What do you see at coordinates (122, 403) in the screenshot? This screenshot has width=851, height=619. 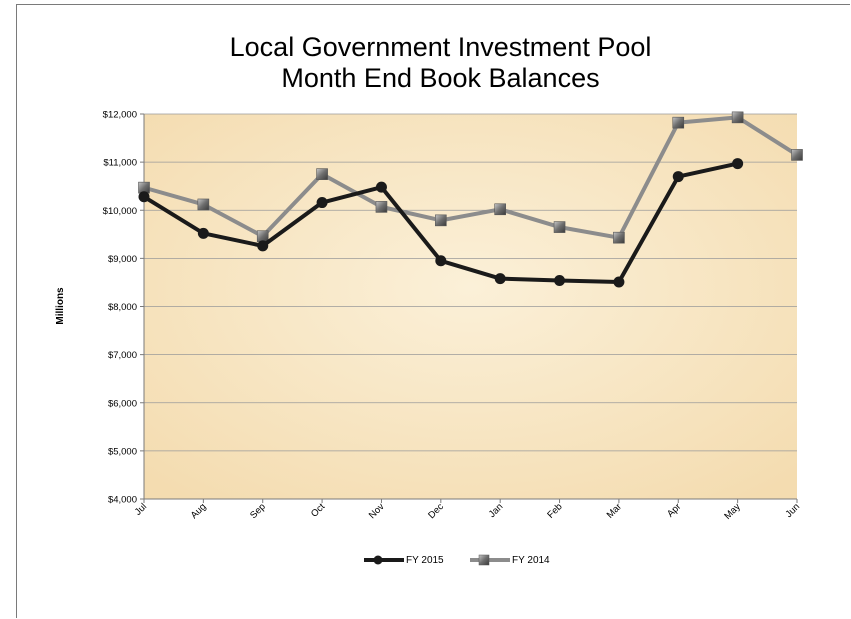 I see `y-tick-label: $6,000` at bounding box center [122, 403].